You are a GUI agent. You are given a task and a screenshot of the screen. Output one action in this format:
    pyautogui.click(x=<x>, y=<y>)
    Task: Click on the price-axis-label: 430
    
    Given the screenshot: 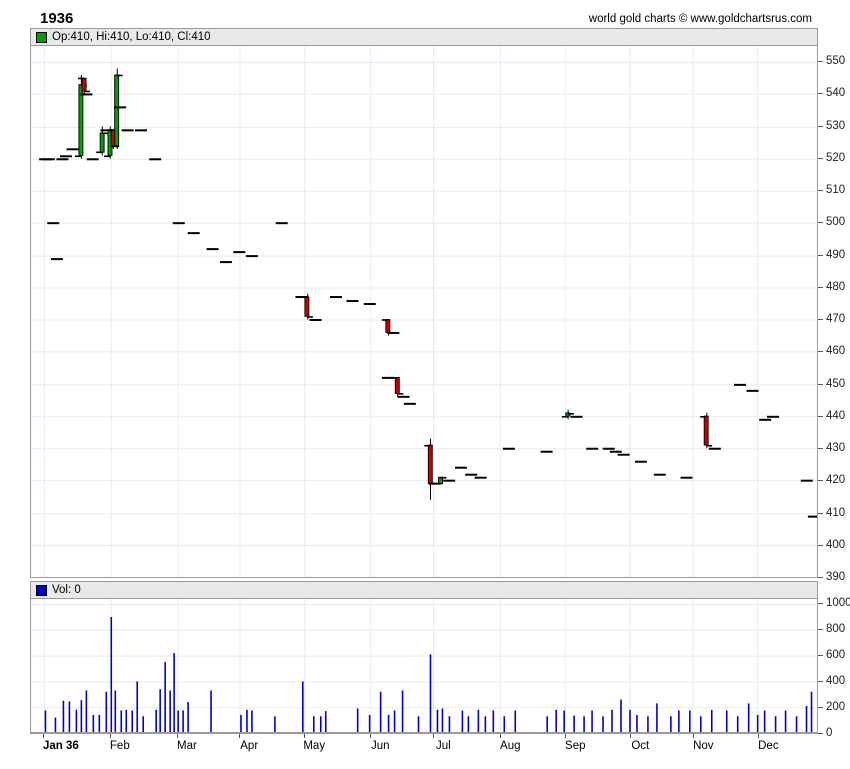 What is the action you would take?
    pyautogui.click(x=836, y=448)
    